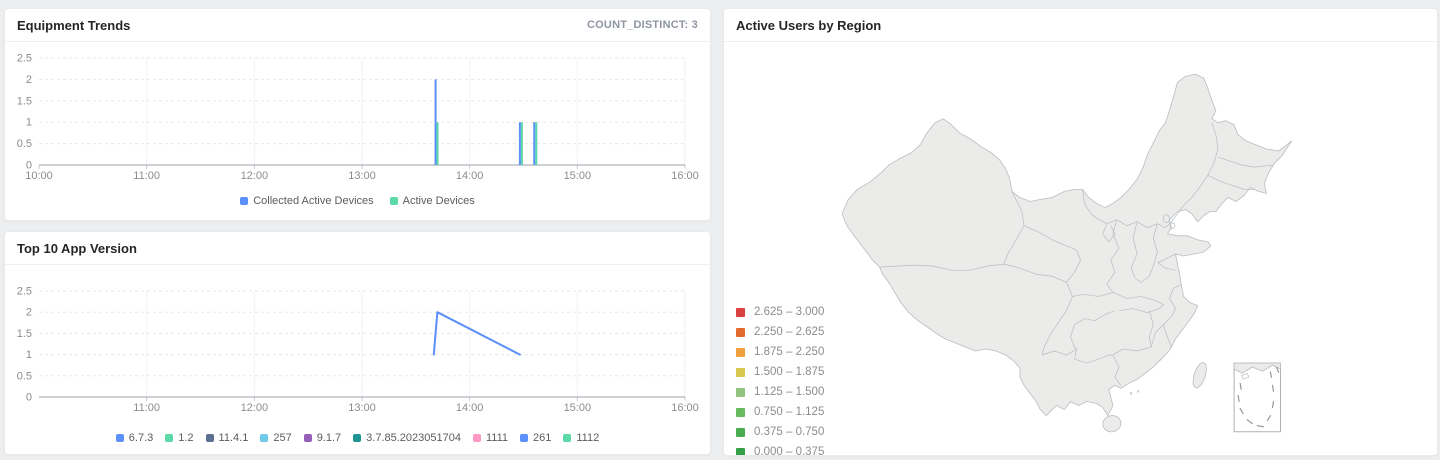  Describe the element at coordinates (789, 312) in the screenshot. I see `map-legend-range-label: 2.625 – 3.000` at that location.